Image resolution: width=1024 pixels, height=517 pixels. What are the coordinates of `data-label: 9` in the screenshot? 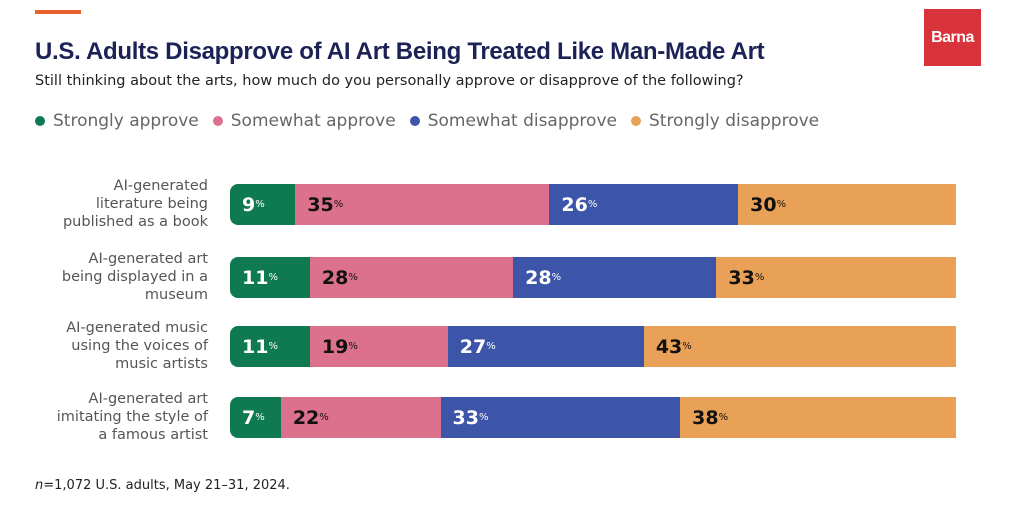 It's located at (249, 204).